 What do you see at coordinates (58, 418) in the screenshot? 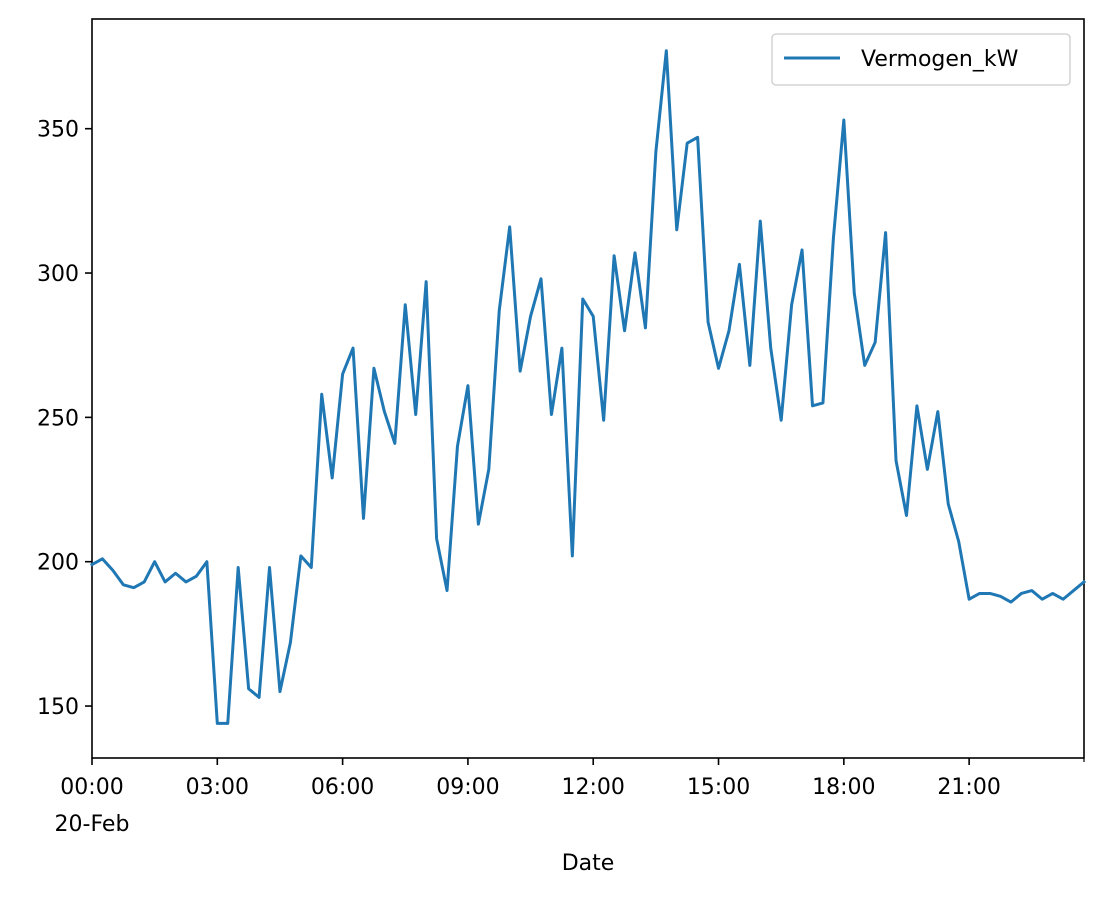
I see `y-tick-label: 250` at bounding box center [58, 418].